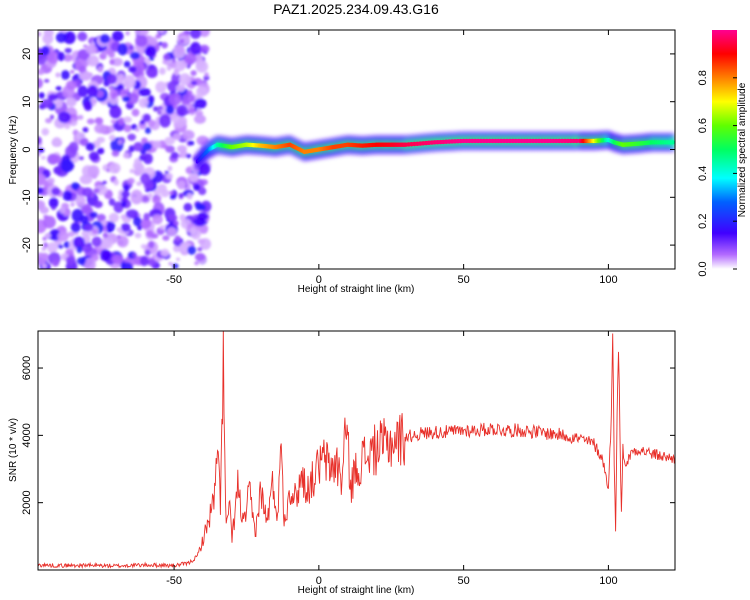  What do you see at coordinates (703, 173) in the screenshot?
I see `colorbar-tick-label: 0.4` at bounding box center [703, 173].